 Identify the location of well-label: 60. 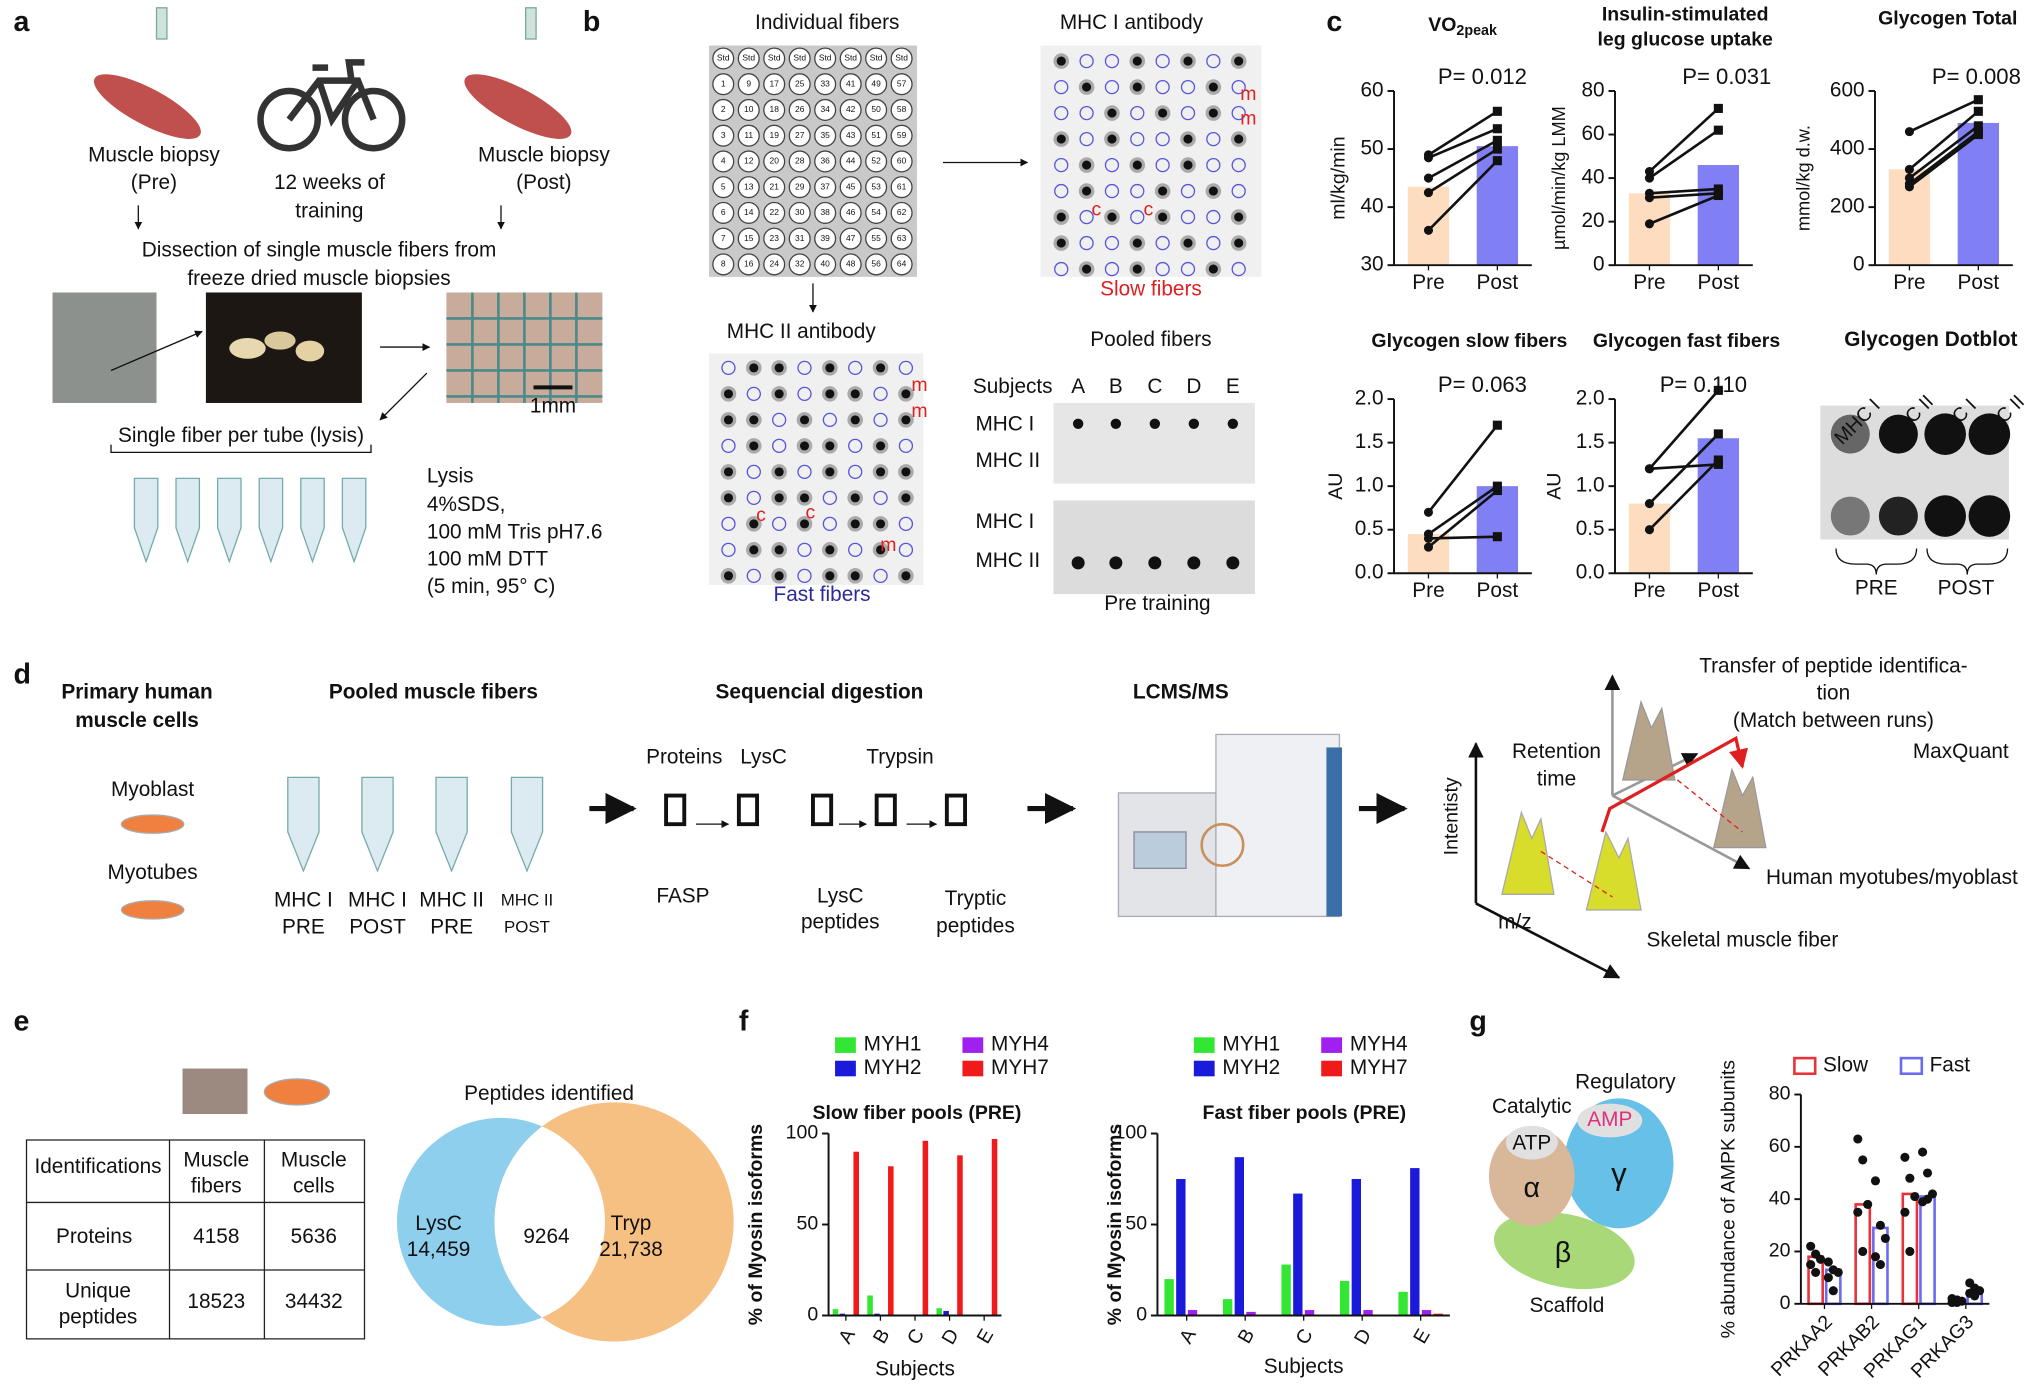
(902, 161).